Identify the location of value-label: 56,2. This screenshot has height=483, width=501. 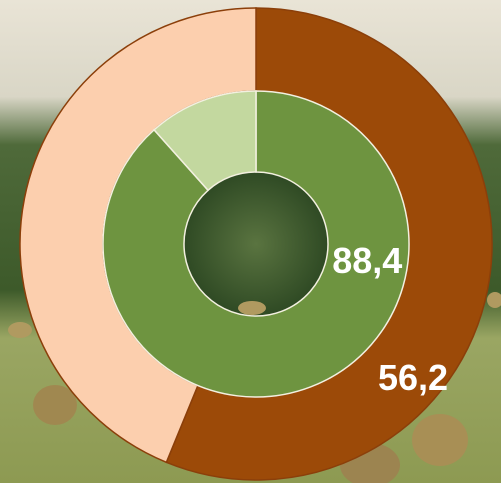
(413, 377).